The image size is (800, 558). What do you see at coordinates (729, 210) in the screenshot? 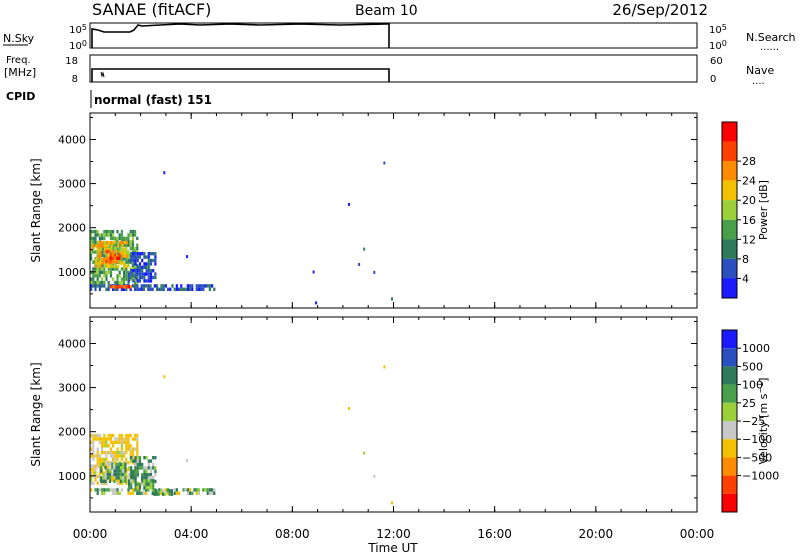
I see `colorbar-frame` at bounding box center [729, 210].